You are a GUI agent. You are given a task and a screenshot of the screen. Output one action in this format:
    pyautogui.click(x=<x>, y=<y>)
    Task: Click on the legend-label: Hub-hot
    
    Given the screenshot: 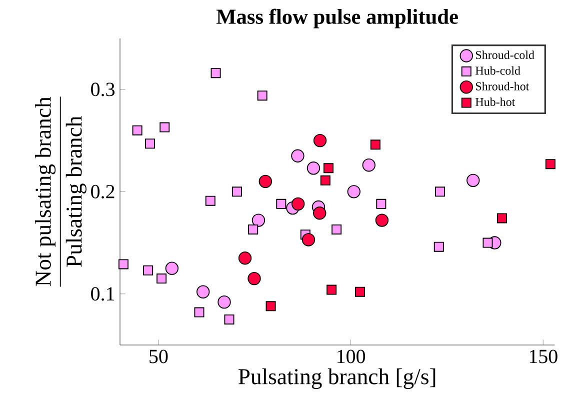 What is the action you would take?
    pyautogui.click(x=496, y=102)
    